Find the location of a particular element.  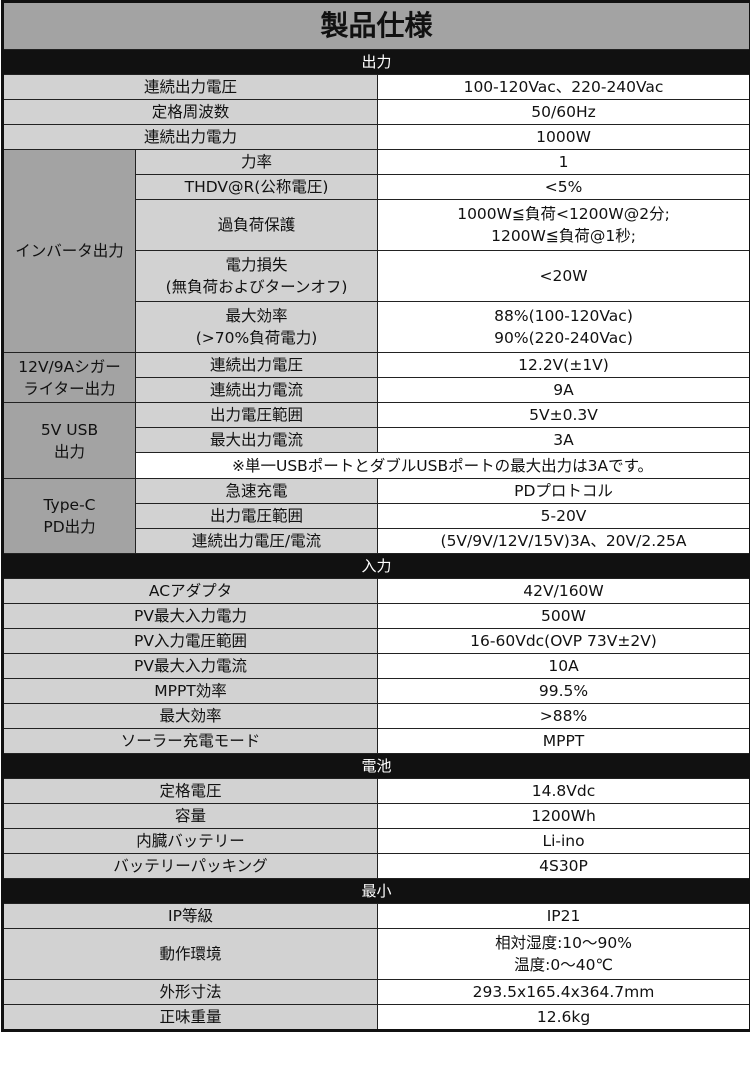

section-header-input: 入力 is located at coordinates (375, 566).